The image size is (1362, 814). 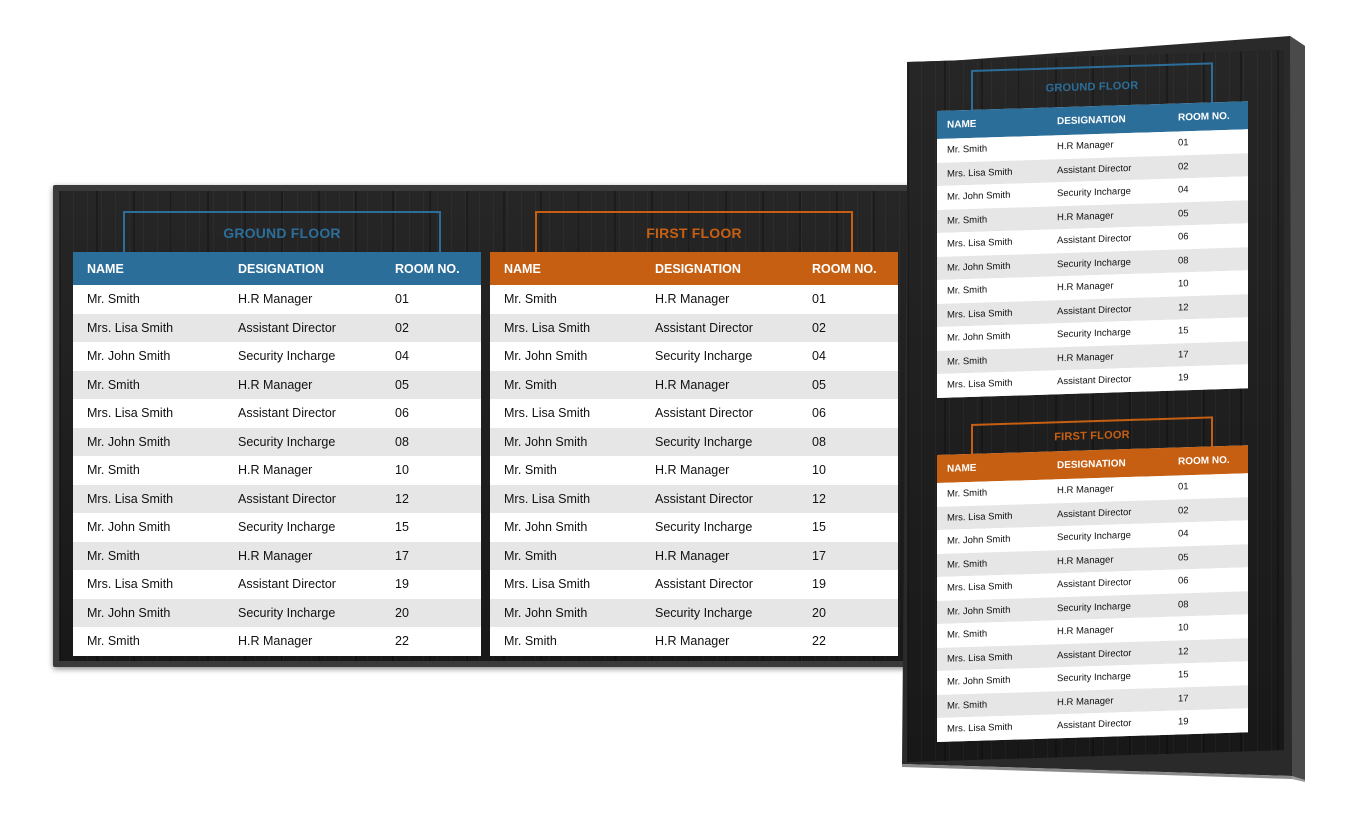 I want to click on table-row: Mrs. Lisa Smith Assistant Director 12, so click(x=694, y=498).